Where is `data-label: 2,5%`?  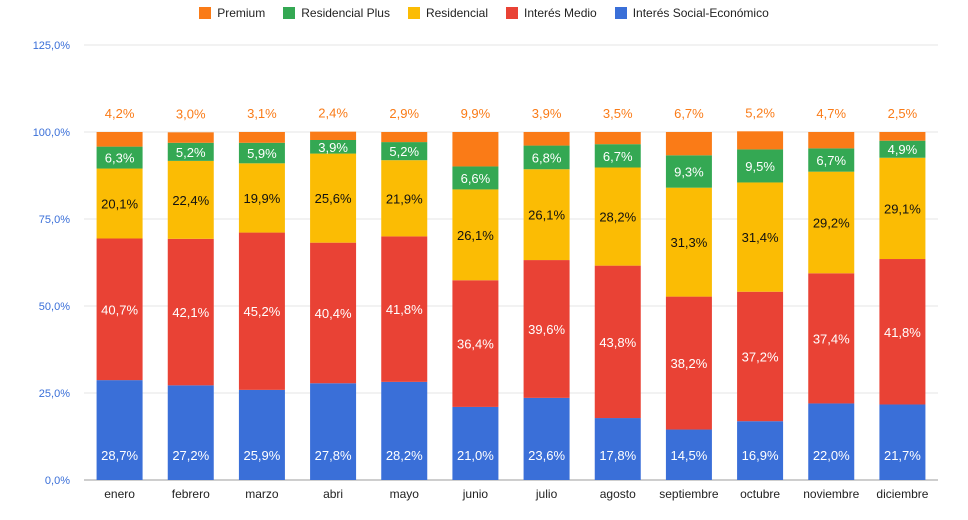
data-label: 2,5% is located at coordinates (903, 113).